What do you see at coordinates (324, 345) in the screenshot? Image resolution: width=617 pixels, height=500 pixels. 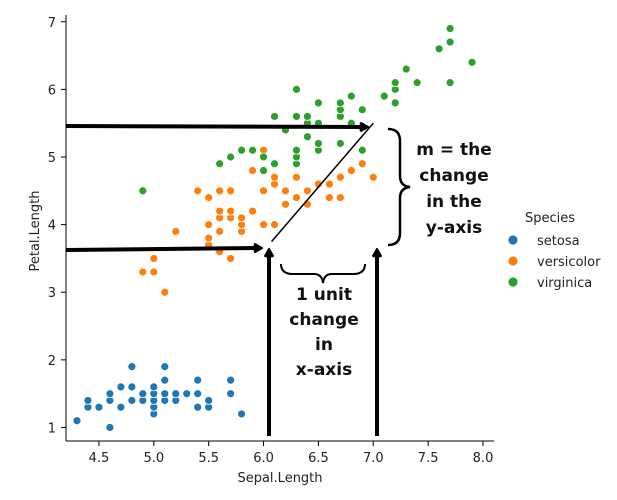 I see `run-annotation-line: in` at bounding box center [324, 345].